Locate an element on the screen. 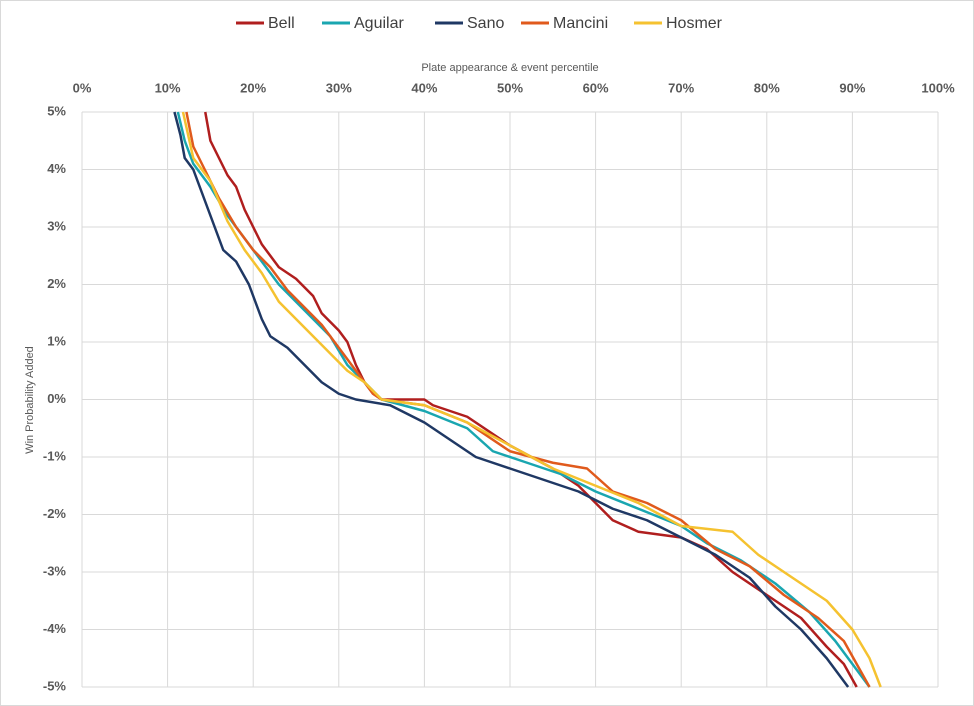 This screenshot has width=974, height=706. x-tick-label: 40% is located at coordinates (424, 87).